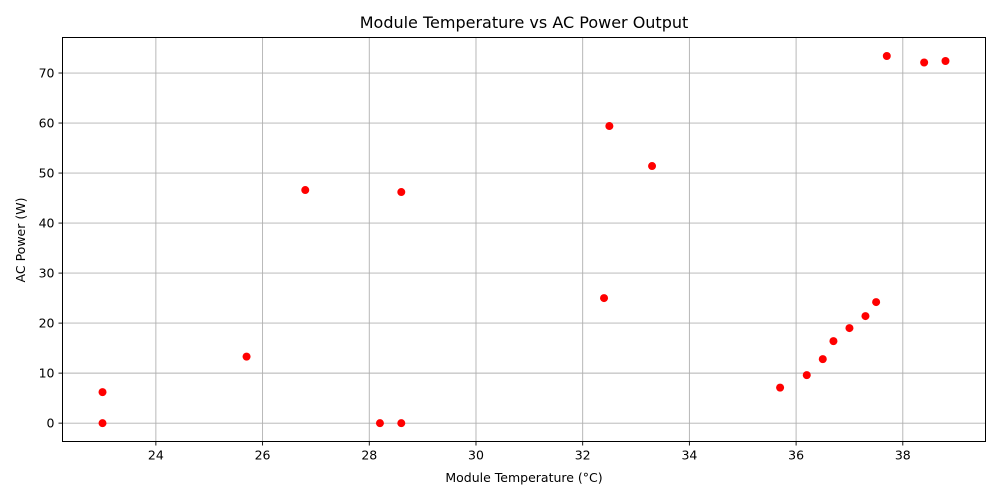 This screenshot has width=1000, height=504. Describe the element at coordinates (369, 455) in the screenshot. I see `x-tick-label: 28` at that location.